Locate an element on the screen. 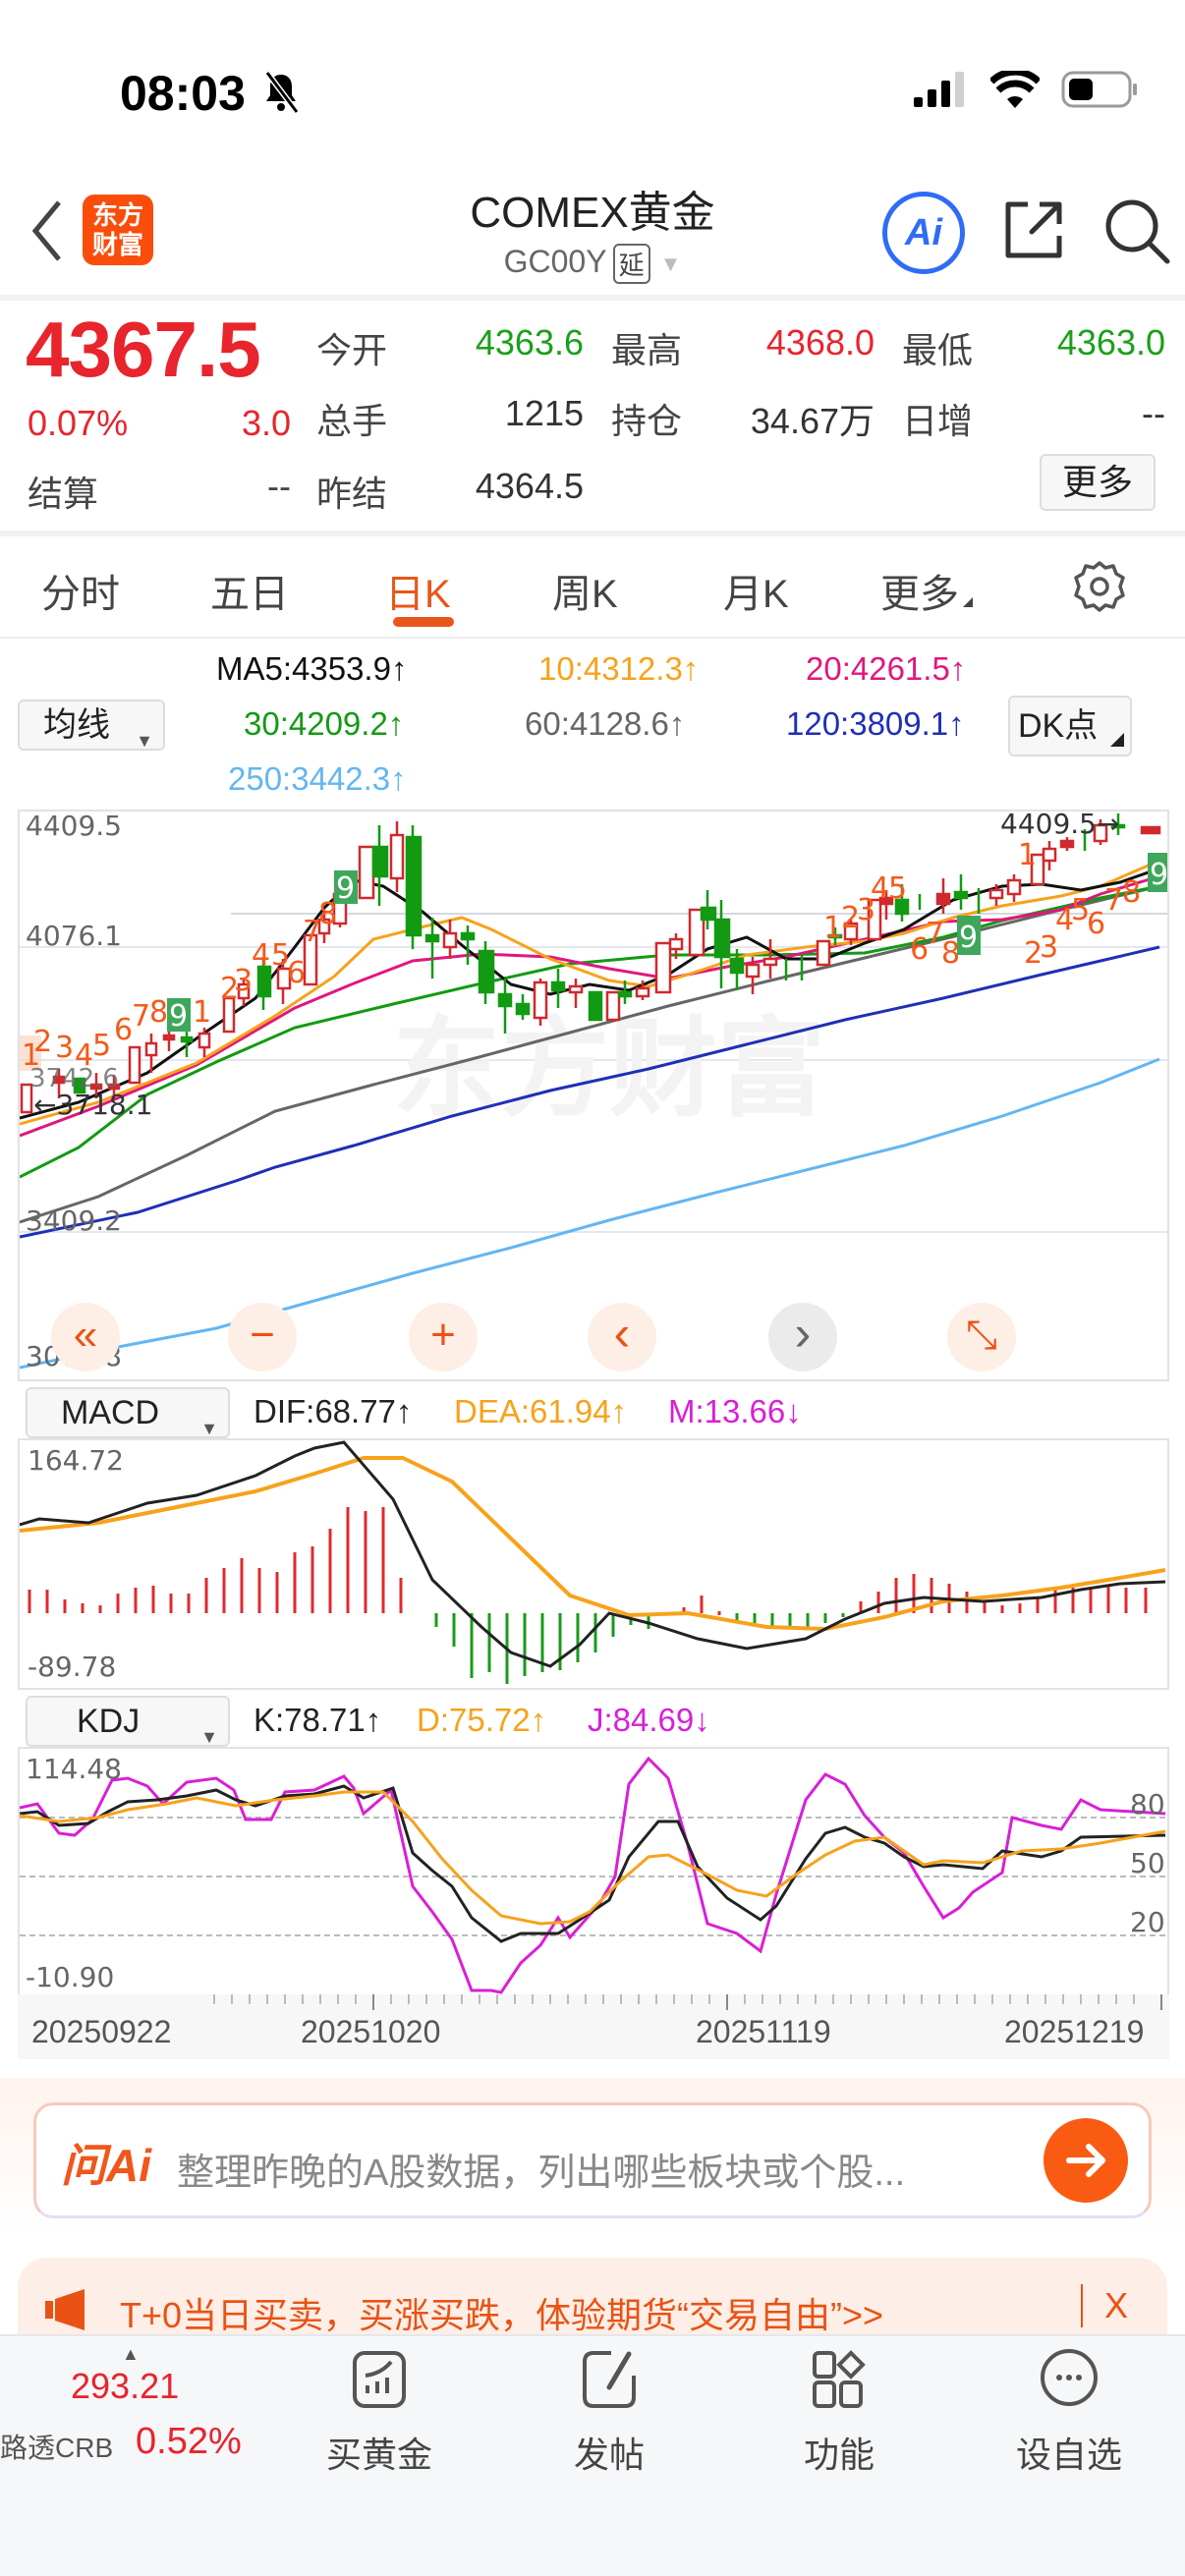 This screenshot has width=1185, height=2576. tab-monthly-k: 月K is located at coordinates (756, 594).